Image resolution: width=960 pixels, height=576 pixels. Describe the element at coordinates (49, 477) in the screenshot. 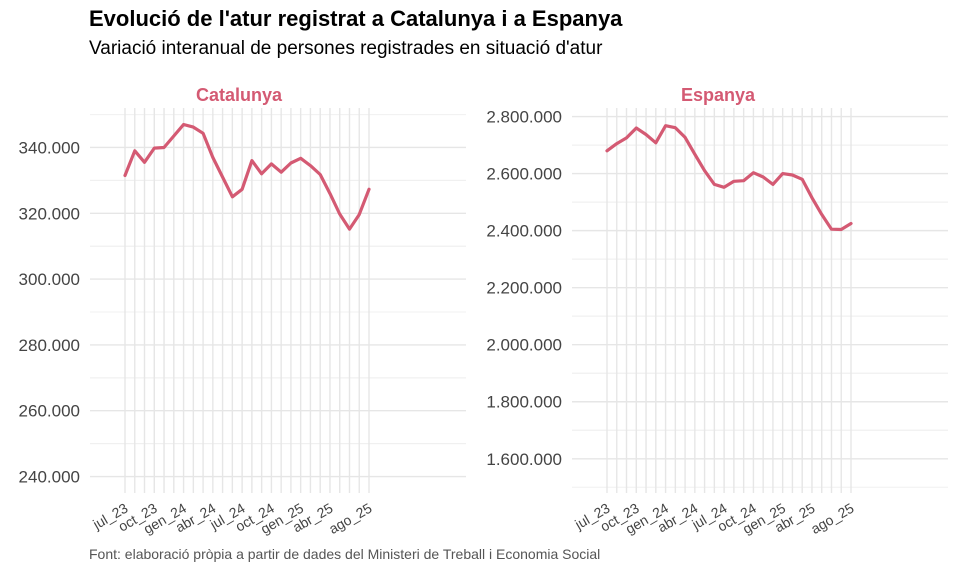

I see `y-tick-label-catalunya: 240.000` at that location.